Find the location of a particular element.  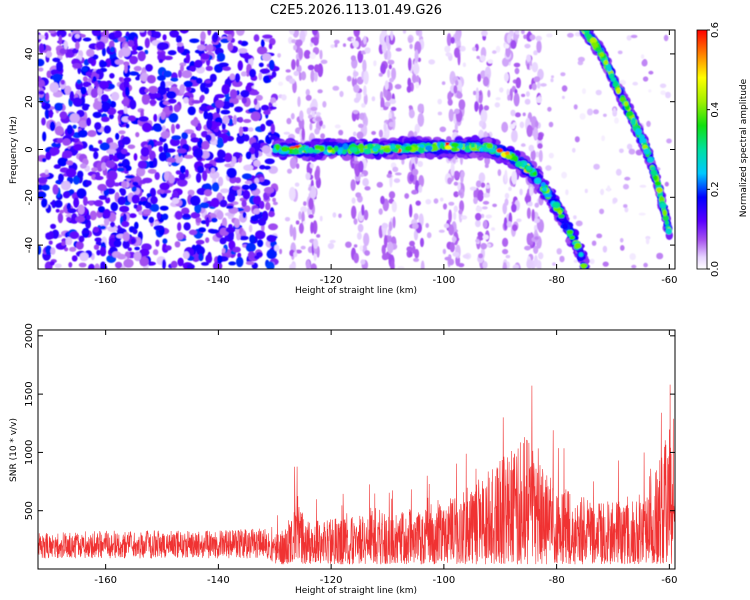

x-tick-label: -60 is located at coordinates (669, 280).